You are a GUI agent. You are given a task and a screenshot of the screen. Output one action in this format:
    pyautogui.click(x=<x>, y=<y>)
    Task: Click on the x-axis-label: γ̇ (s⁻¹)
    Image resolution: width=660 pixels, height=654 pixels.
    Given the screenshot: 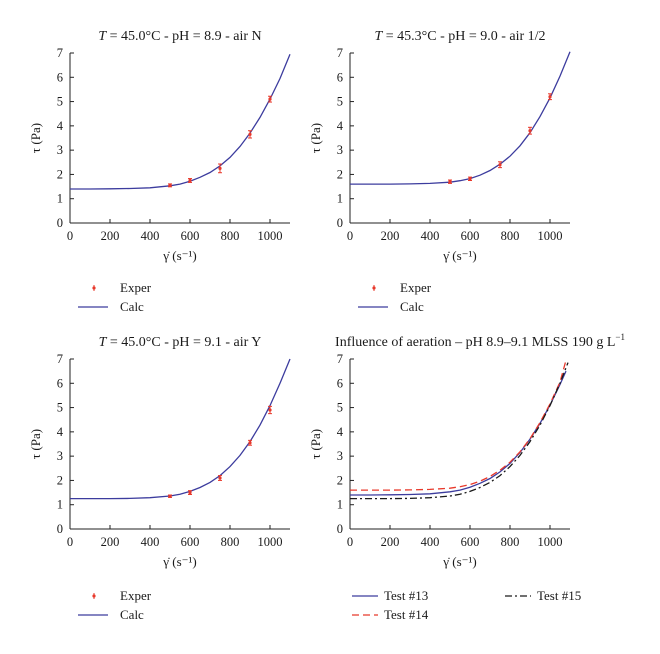 What is the action you would take?
    pyautogui.click(x=179, y=255)
    